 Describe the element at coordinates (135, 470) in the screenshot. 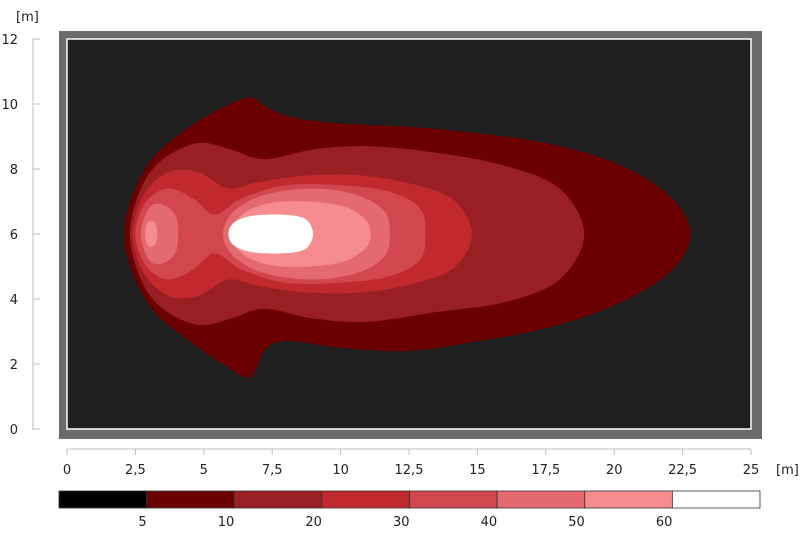

I see `x-tick-label: 2,5` at that location.